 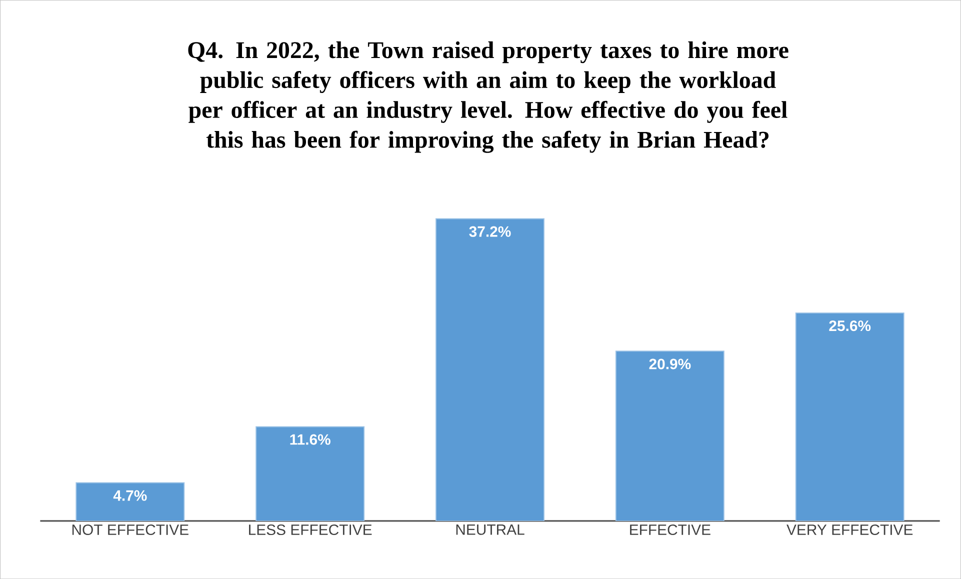 I want to click on data-label: 4.7%, so click(x=130, y=495).